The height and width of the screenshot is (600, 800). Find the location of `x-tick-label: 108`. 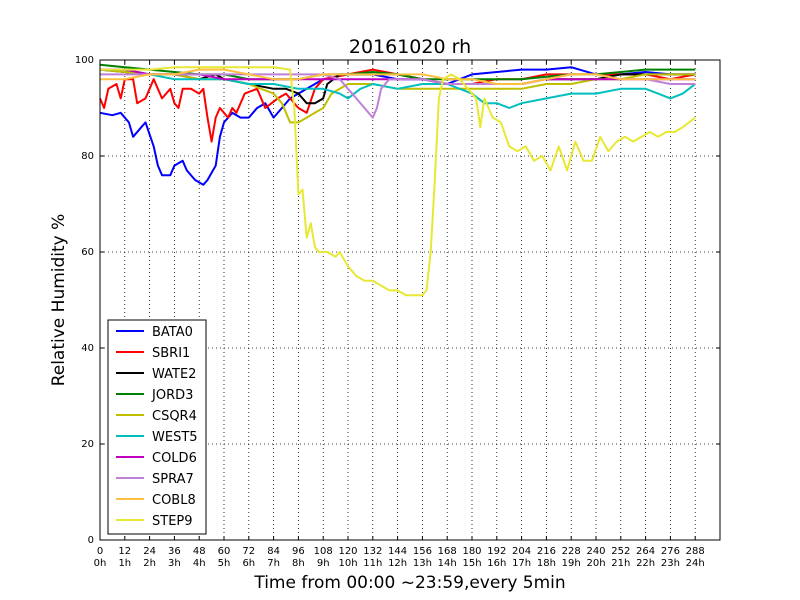

x-tick-label: 108 is located at coordinates (323, 551).